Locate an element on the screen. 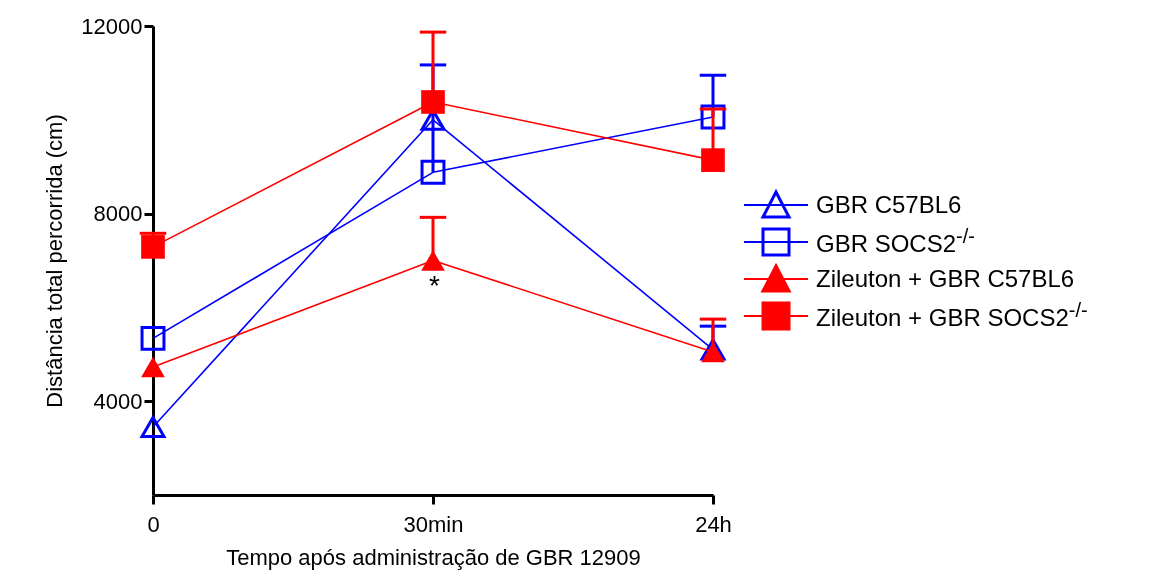  x-tick-label: 0 is located at coordinates (153, 524).